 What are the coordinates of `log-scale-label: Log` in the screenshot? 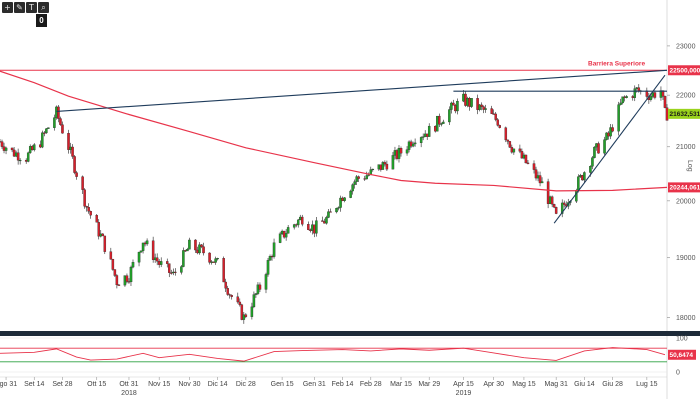 It's located at (689, 166).